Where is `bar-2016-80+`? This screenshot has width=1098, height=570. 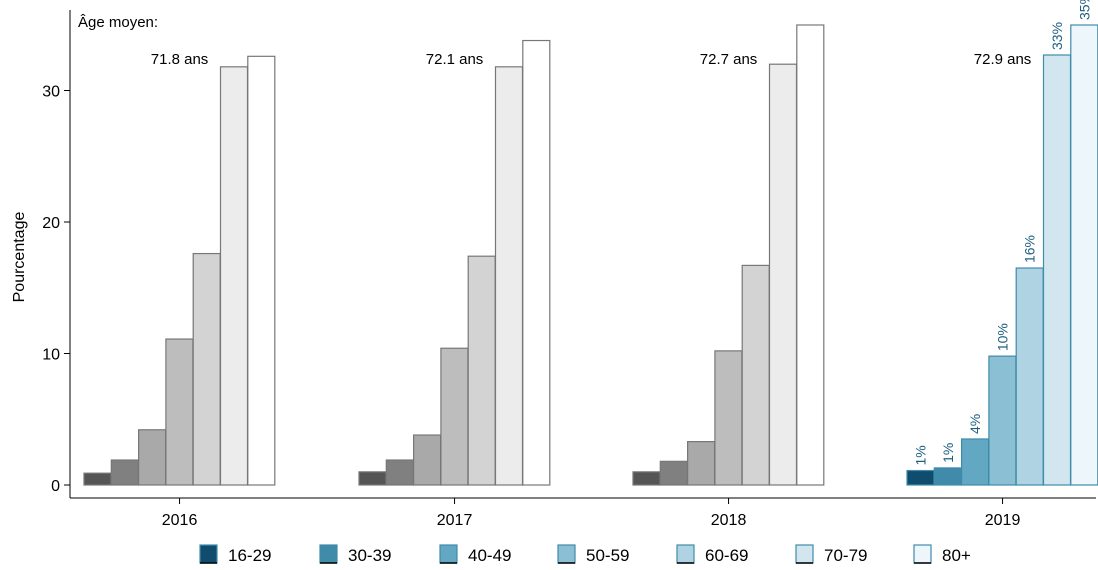
bar-2016-80+ is located at coordinates (261, 270).